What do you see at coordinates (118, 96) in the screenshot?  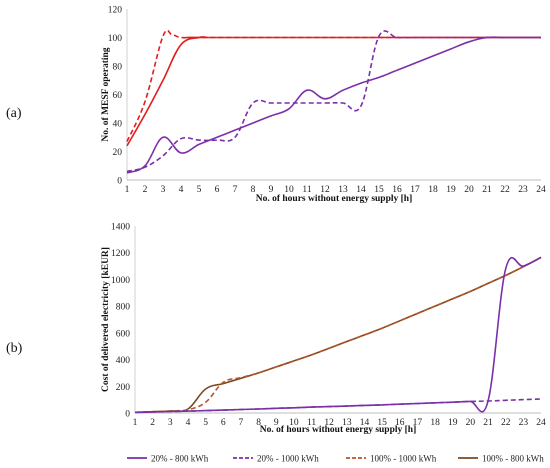 I see `y-tick-label: 60` at bounding box center [118, 96].